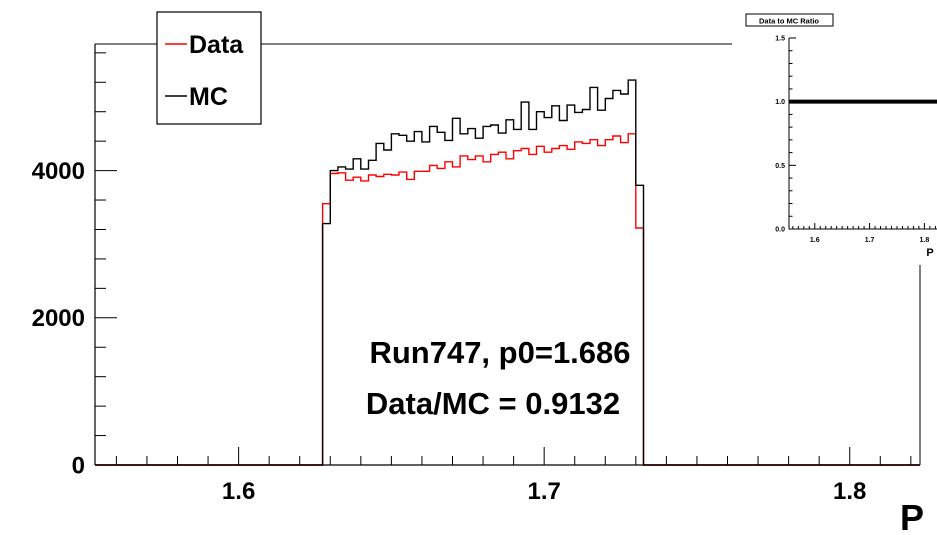  Describe the element at coordinates (912, 516) in the screenshot. I see `main-x-axis-title: P` at that location.